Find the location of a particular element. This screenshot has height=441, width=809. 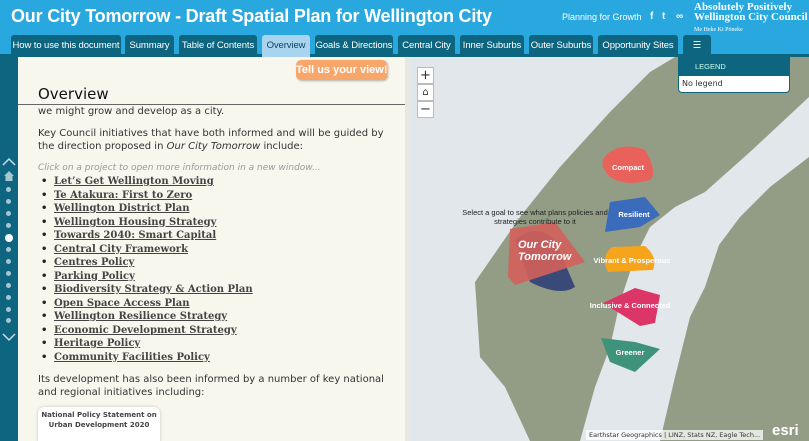

goal-label: Inclusive & Connected is located at coordinates (630, 305).